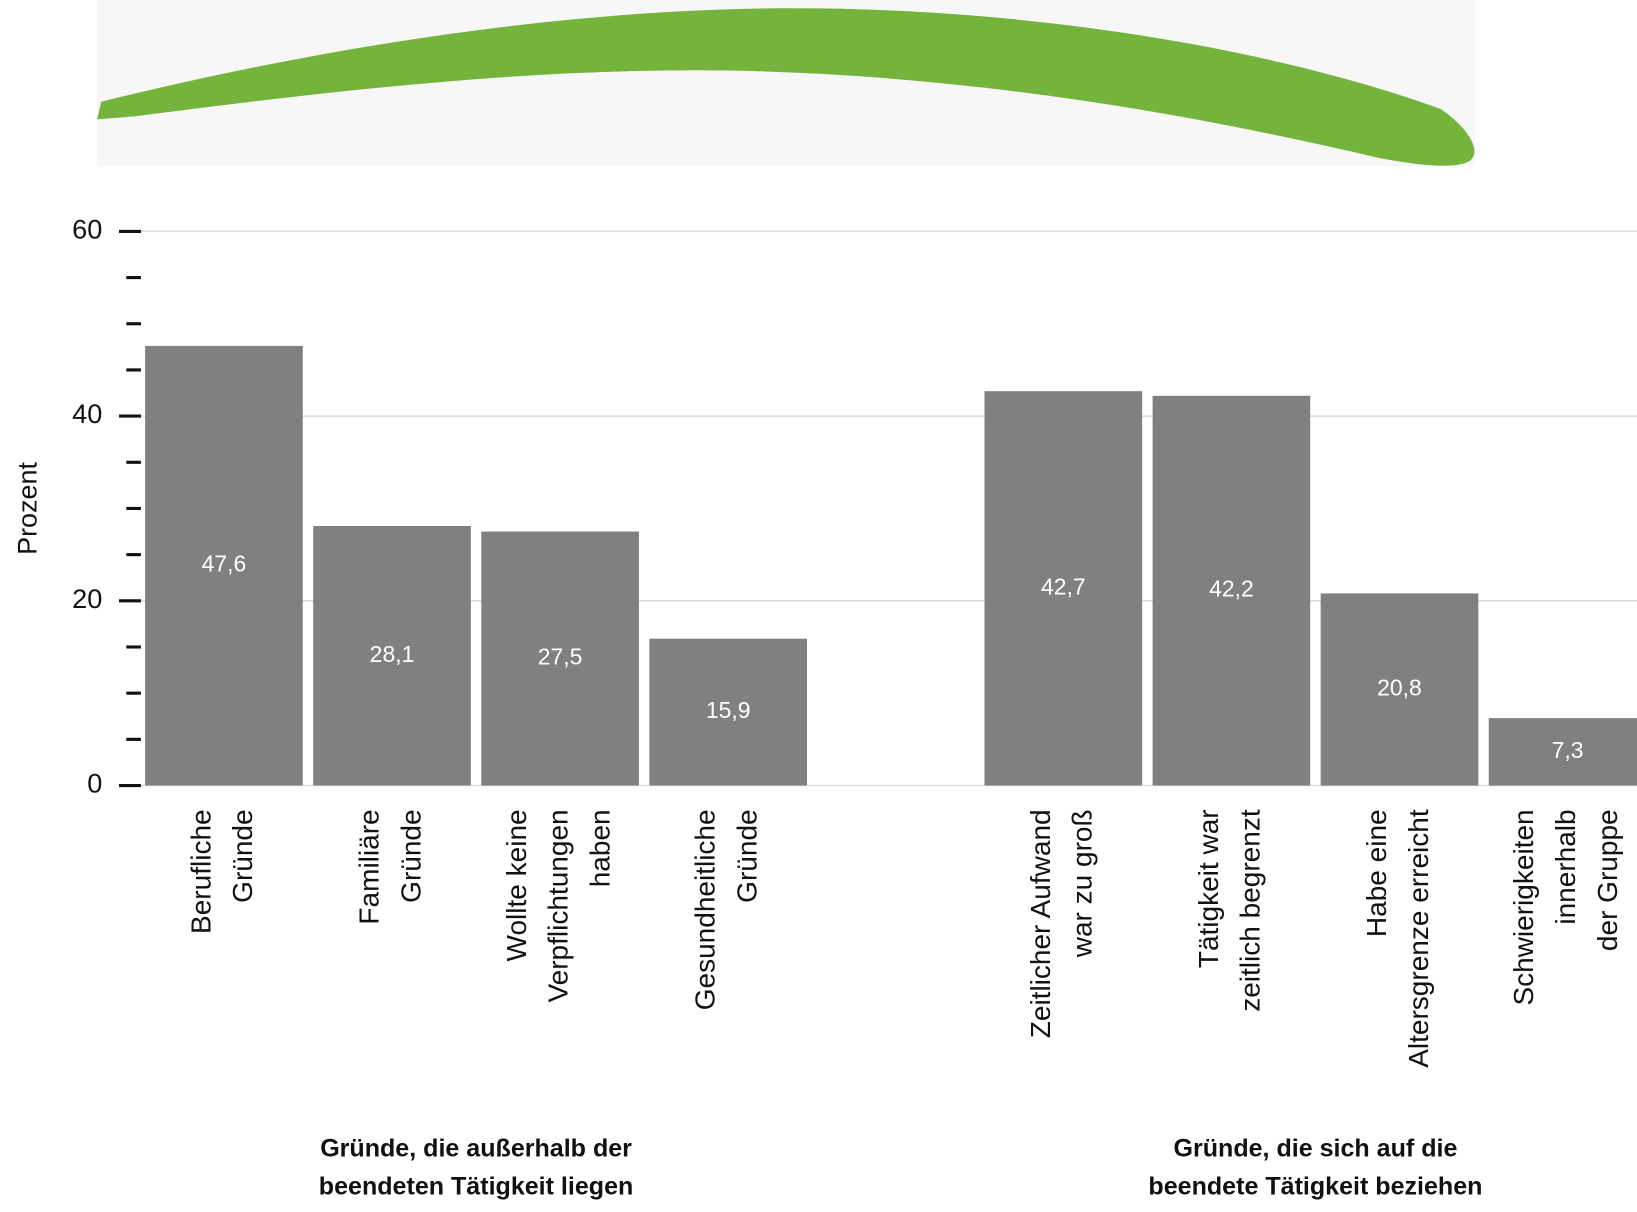  I want to click on decor-swoosh, so click(786, 87).